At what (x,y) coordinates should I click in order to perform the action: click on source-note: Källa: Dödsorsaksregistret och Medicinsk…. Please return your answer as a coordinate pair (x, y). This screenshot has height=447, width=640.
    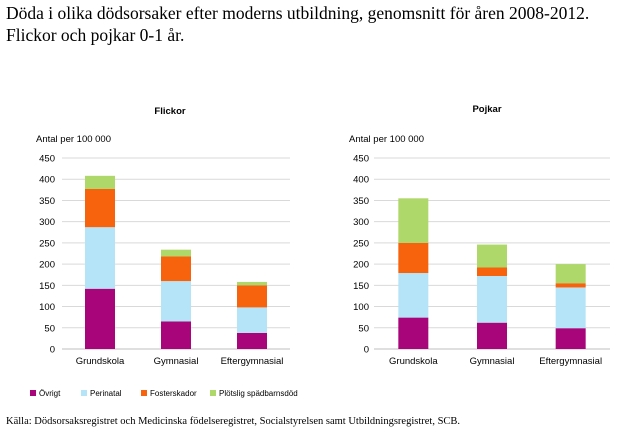
    Looking at the image, I should click on (233, 421).